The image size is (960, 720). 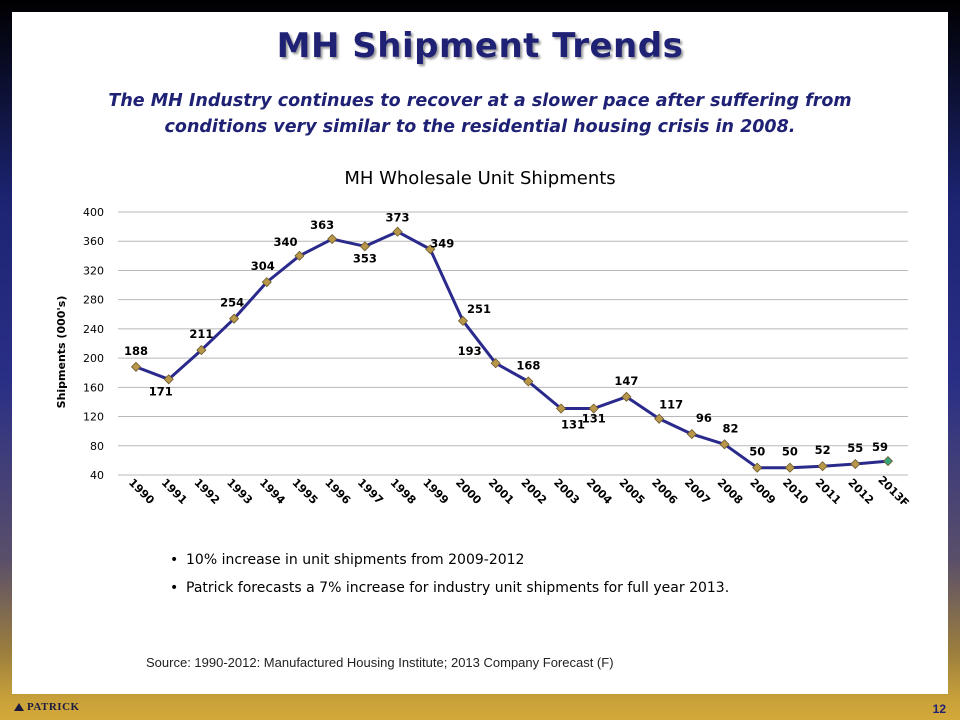 What do you see at coordinates (704, 418) in the screenshot?
I see `data-label: 96` at bounding box center [704, 418].